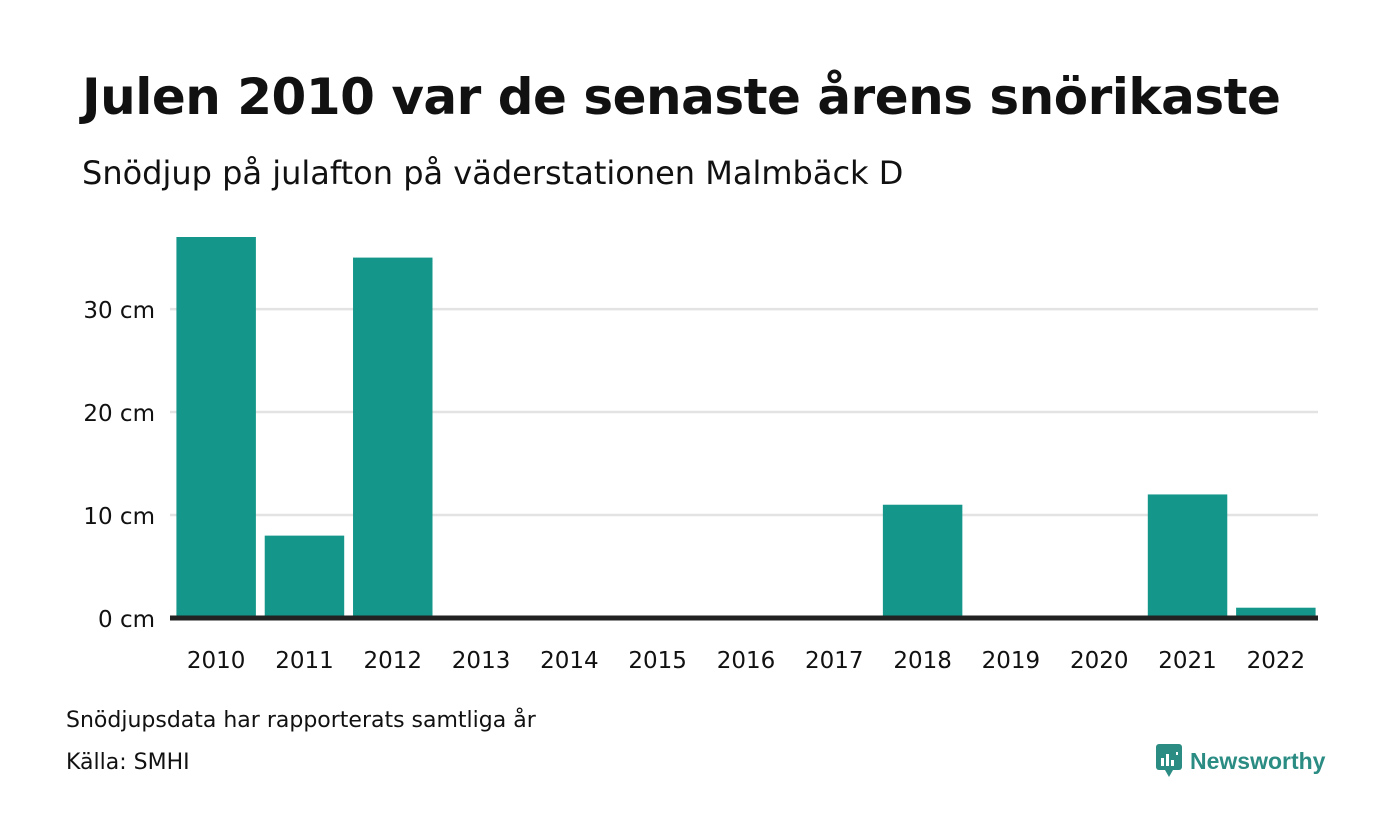 Image resolution: width=1400 pixels, height=840 pixels. I want to click on x-tick-label: 2022, so click(1276, 661).